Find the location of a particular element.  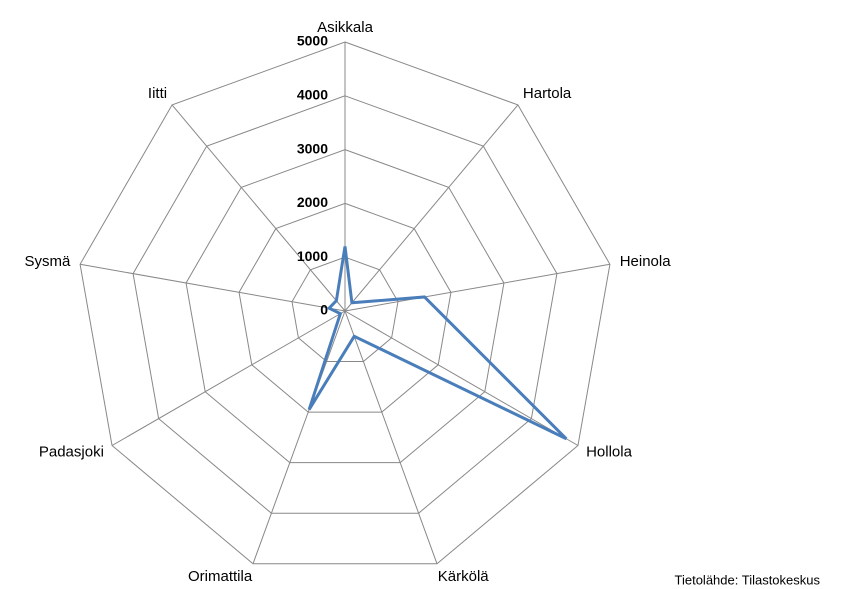

category-label: Orimattila is located at coordinates (220, 576).